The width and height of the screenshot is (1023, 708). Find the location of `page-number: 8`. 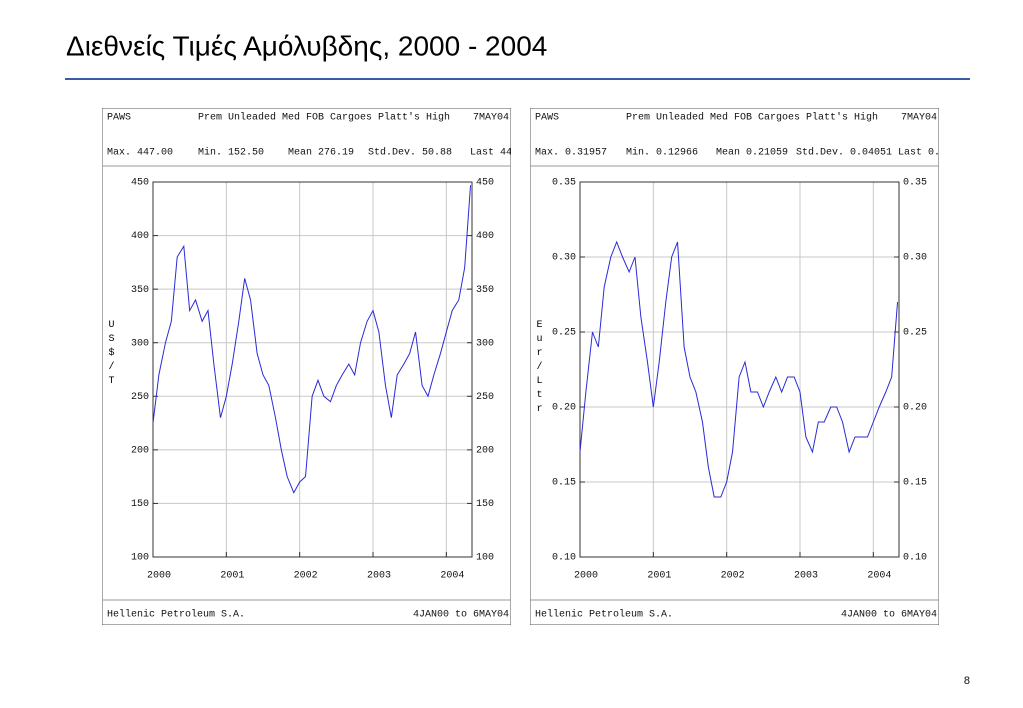

page-number: 8 is located at coordinates (967, 681).